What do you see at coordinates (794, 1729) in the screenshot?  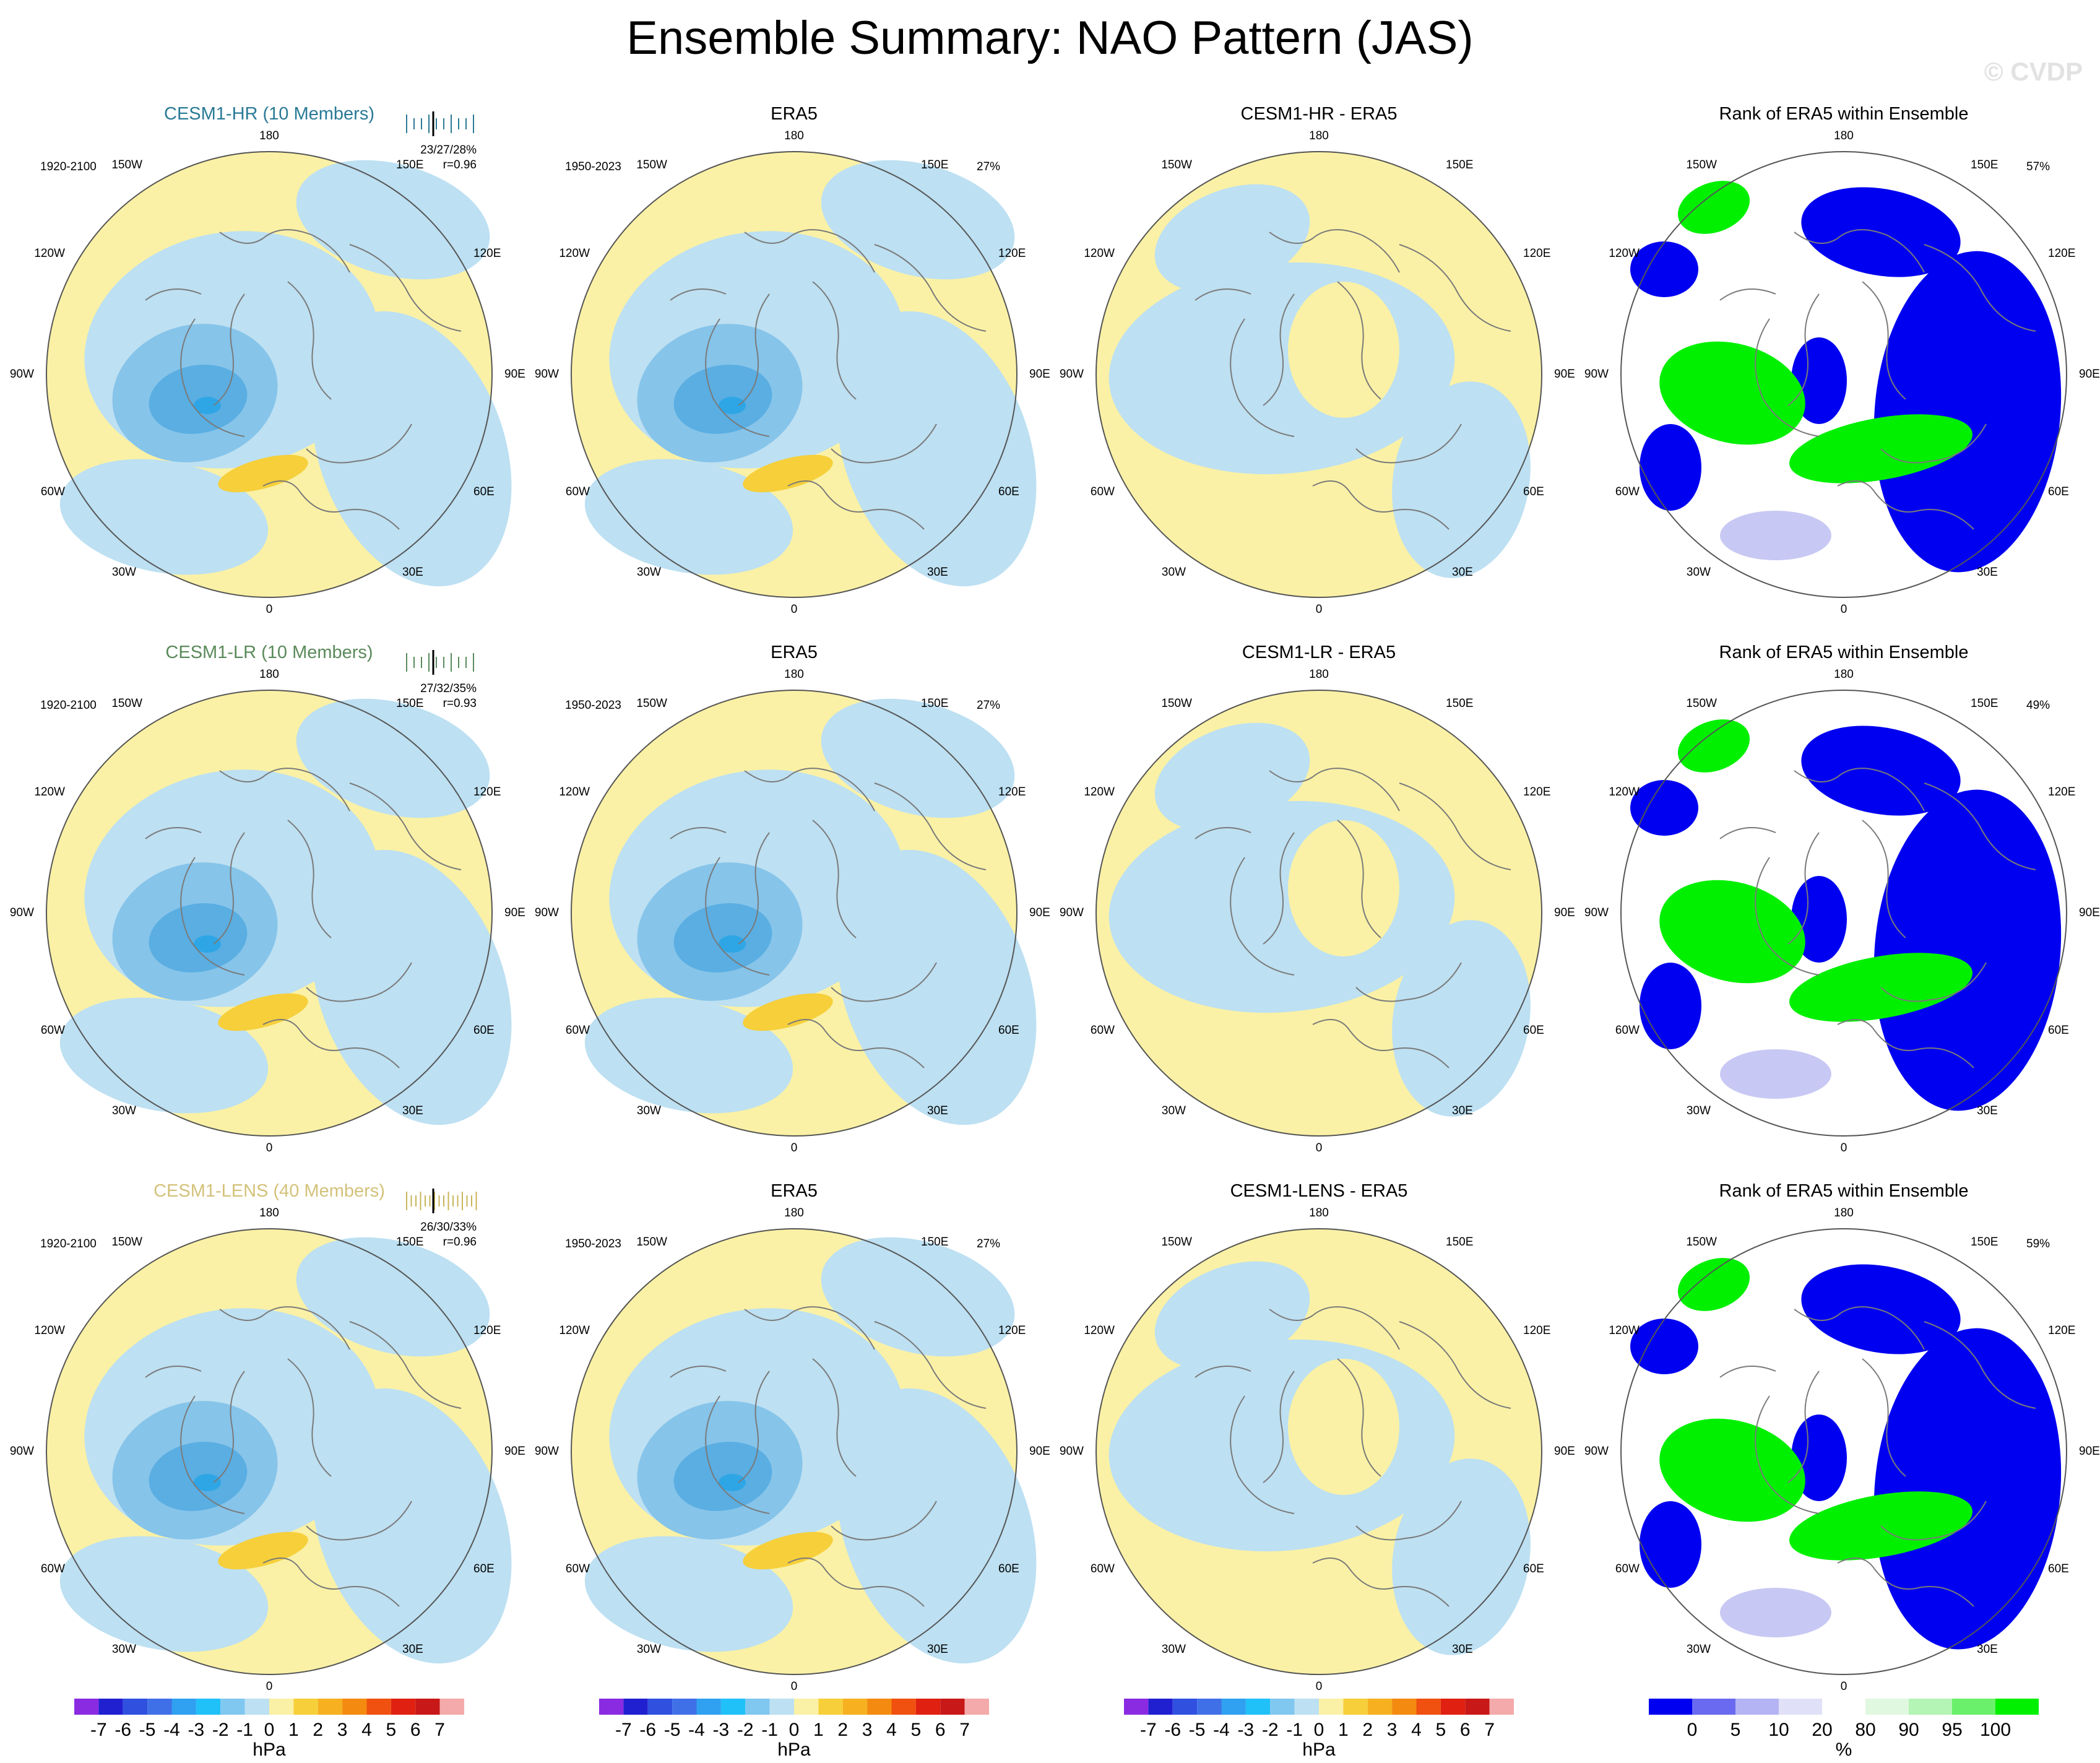 I see `colorbar_hpa-colorbar: -7 -6 -5 -4 -3 -2 -1 0 1 2 3 4 5 6 7 hPa` at bounding box center [794, 1729].